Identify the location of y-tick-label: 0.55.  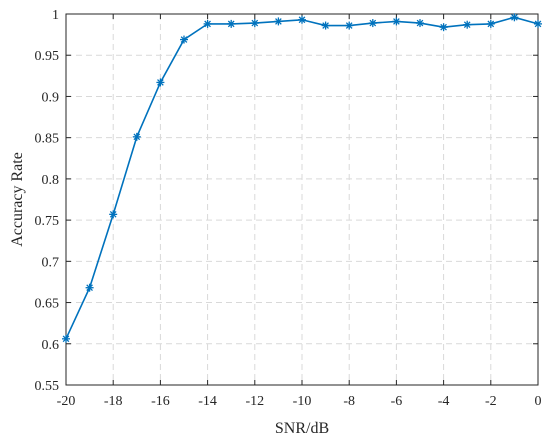
(47, 386).